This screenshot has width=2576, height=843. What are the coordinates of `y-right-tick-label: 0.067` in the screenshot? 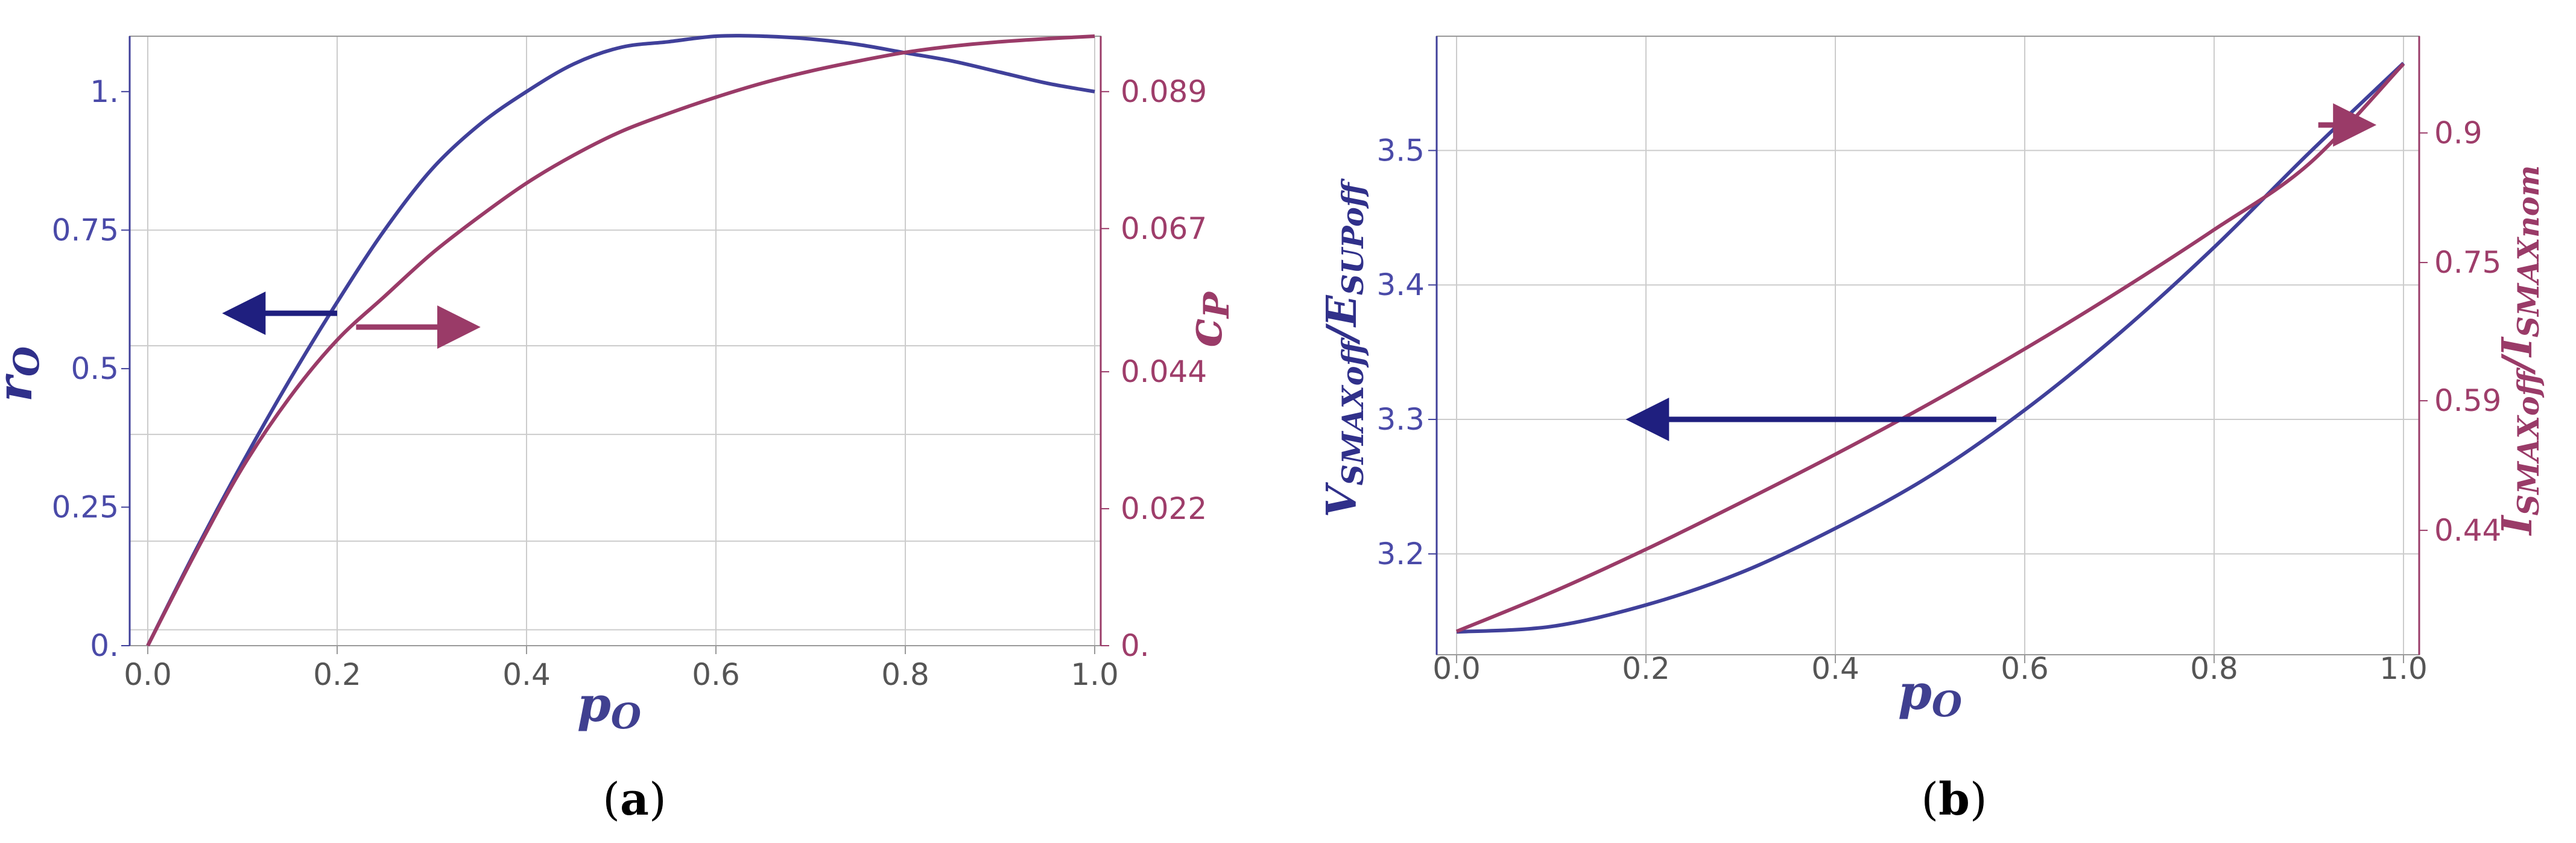 It's located at (1164, 228).